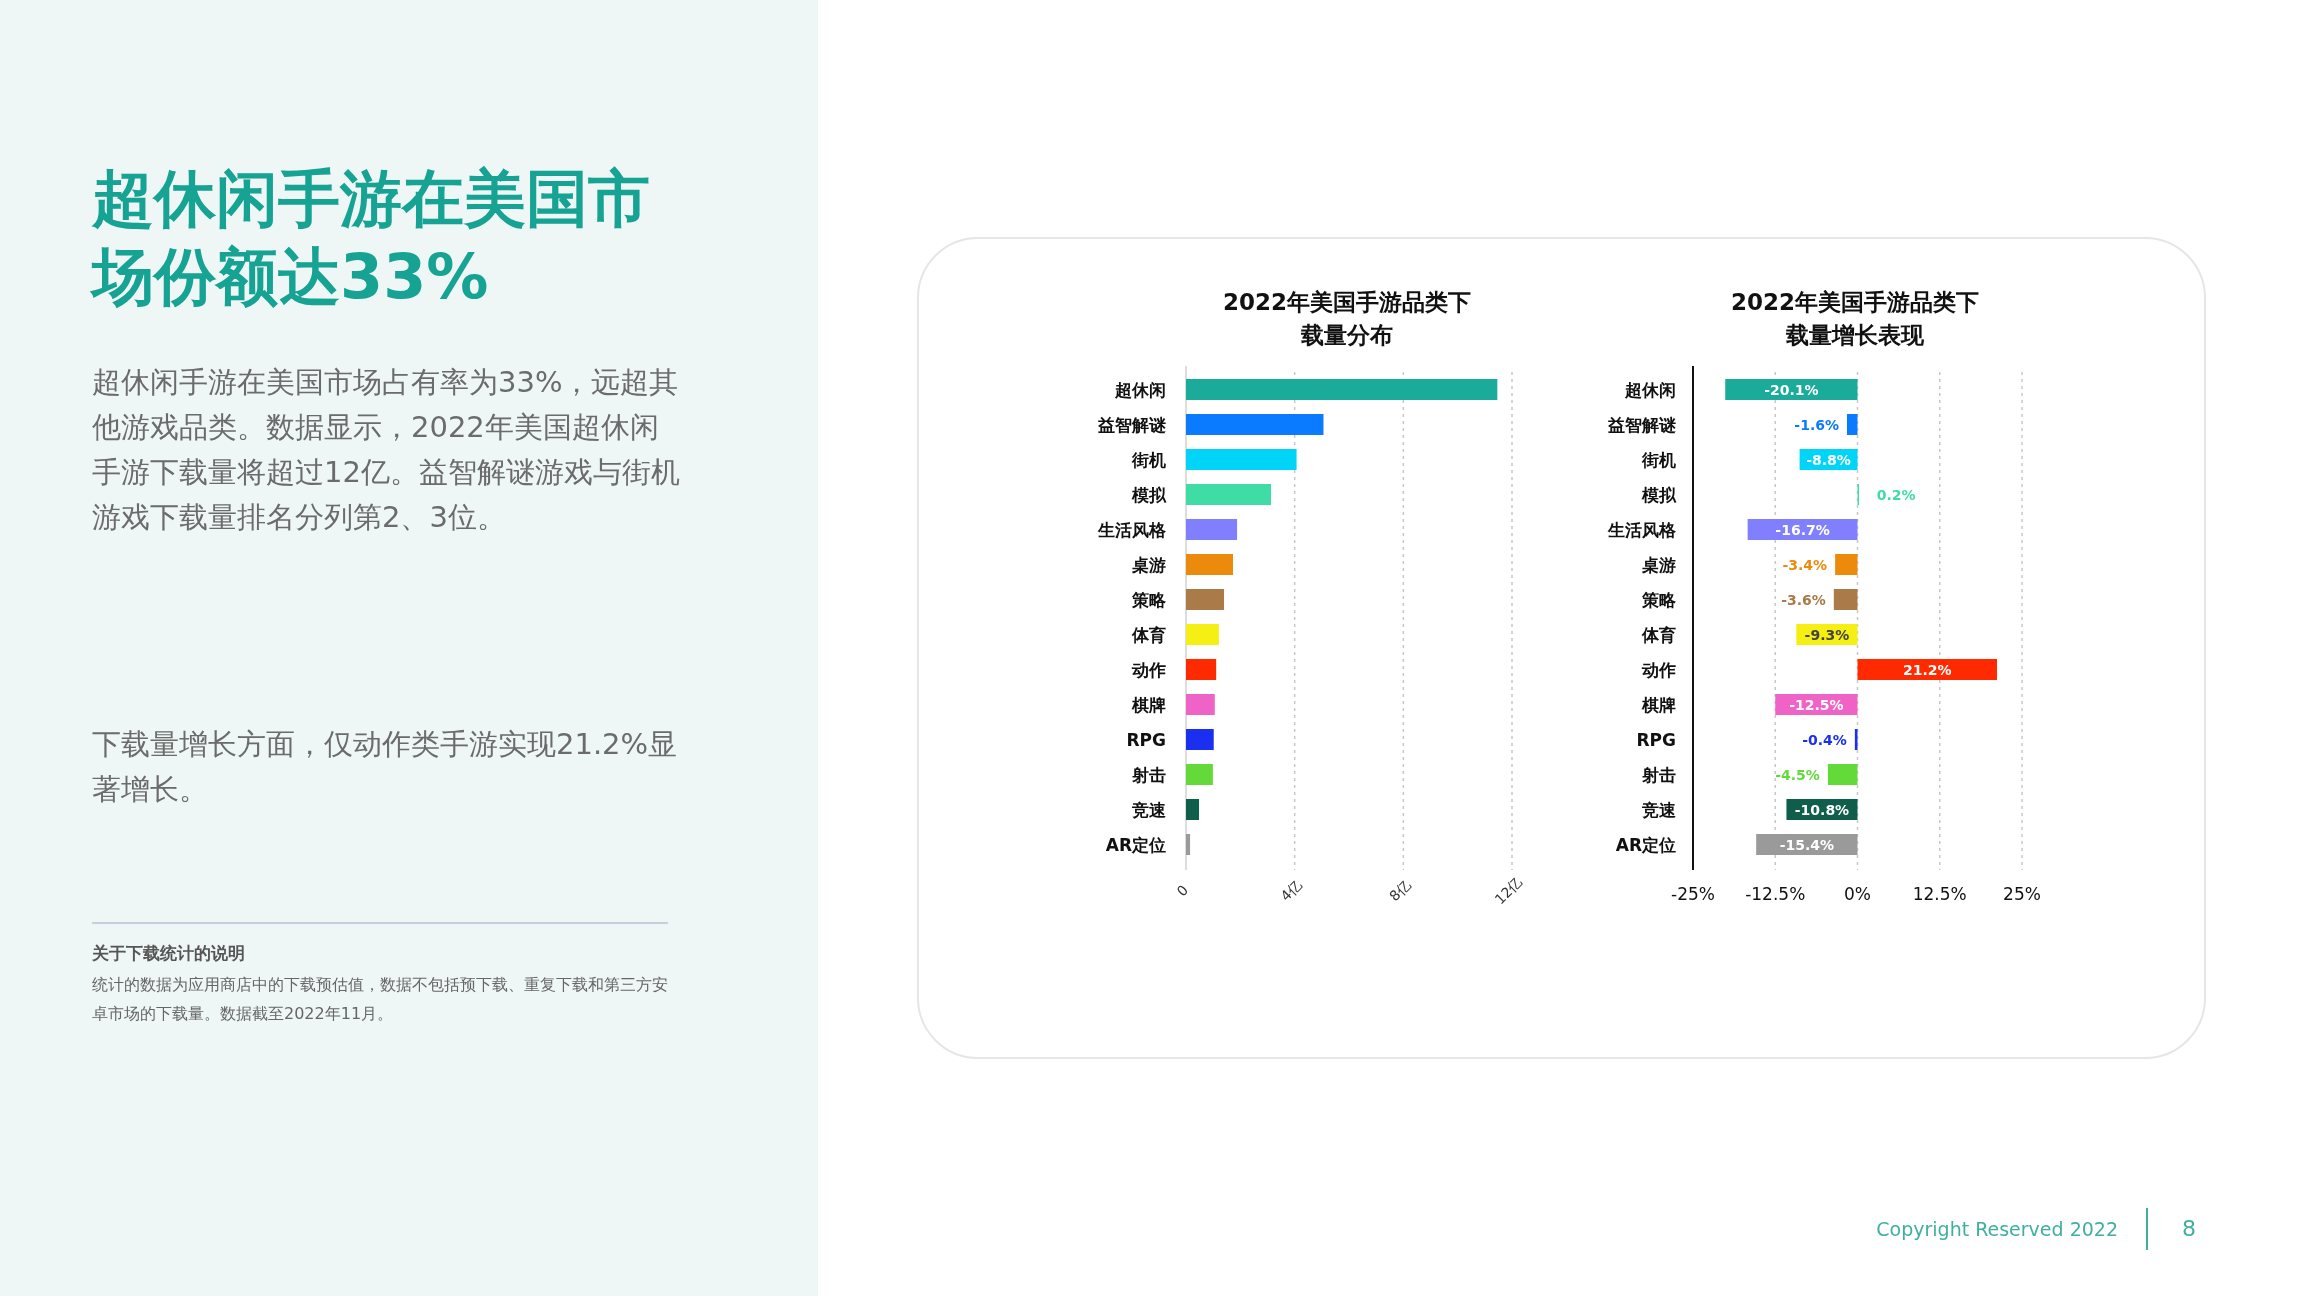  I want to click on data-label: -0.4%, so click(1824, 739).